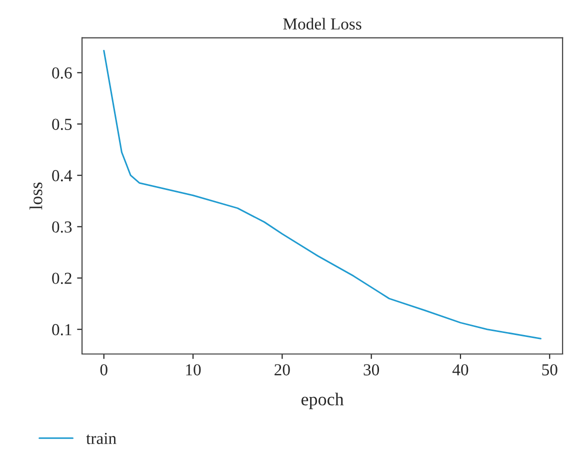 The height and width of the screenshot is (472, 586). What do you see at coordinates (62, 227) in the screenshot?
I see `y-tick-label: 0.3` at bounding box center [62, 227].